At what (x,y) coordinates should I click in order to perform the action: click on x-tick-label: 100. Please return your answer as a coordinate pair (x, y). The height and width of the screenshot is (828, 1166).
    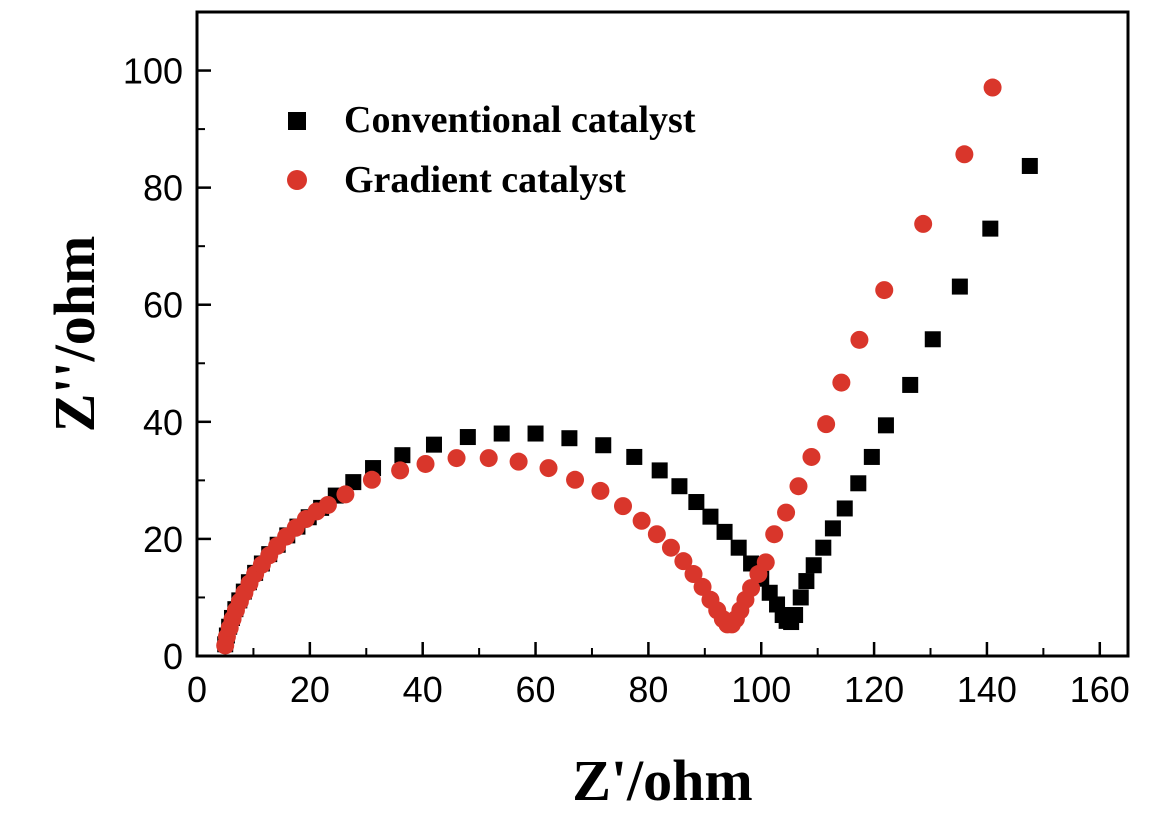
    Looking at the image, I should click on (761, 689).